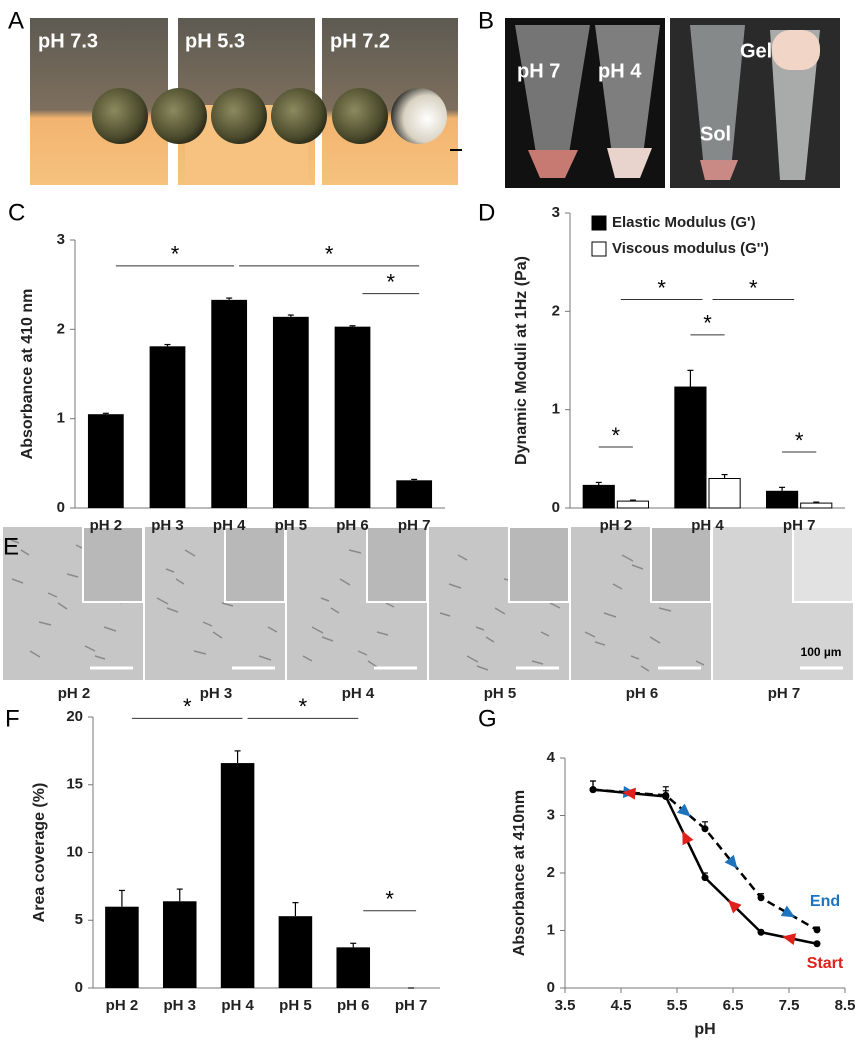 The image size is (859, 1055). Describe the element at coordinates (705, 860) in the screenshot. I see `line` at that location.